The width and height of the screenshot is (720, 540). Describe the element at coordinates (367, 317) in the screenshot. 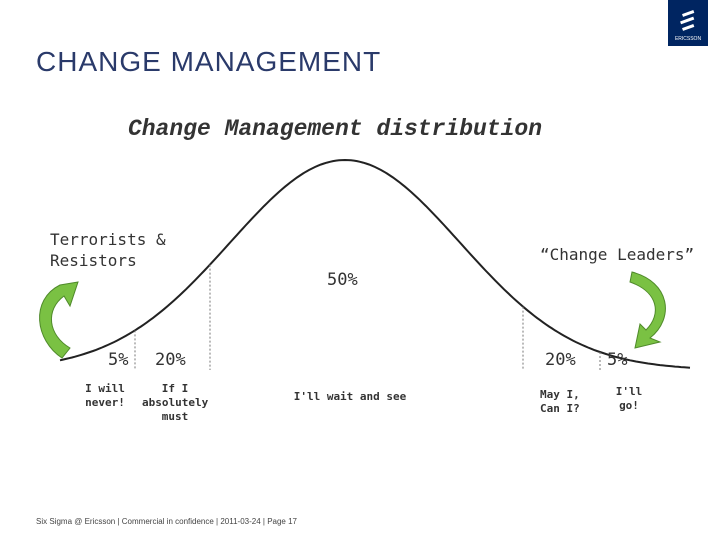

I see `dividers` at that location.